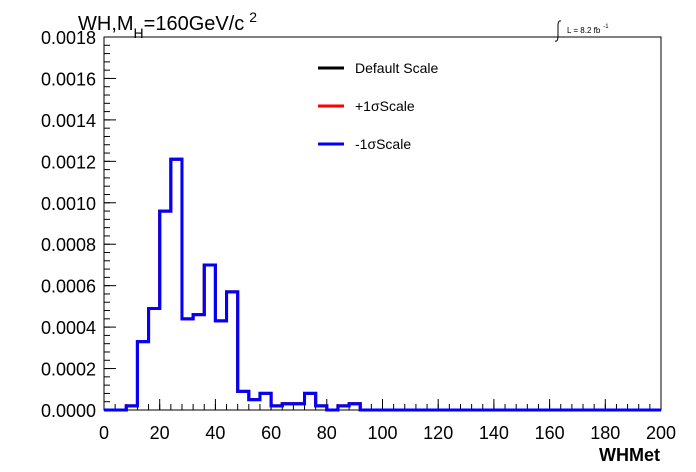 The width and height of the screenshot is (696, 472). I want to click on x-tick-label: 140, so click(494, 433).